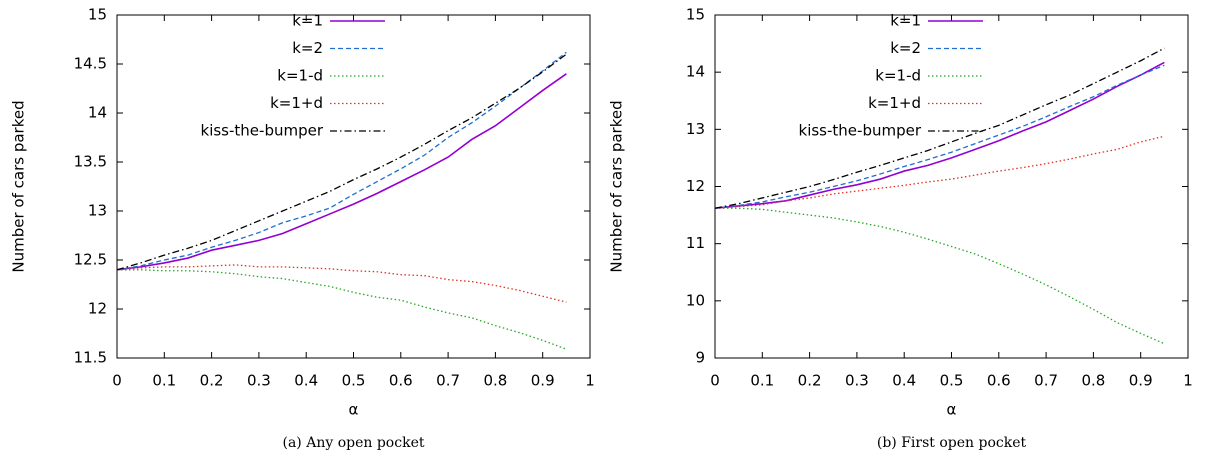  I want to click on y-tick-label: 13.5, so click(90, 162).